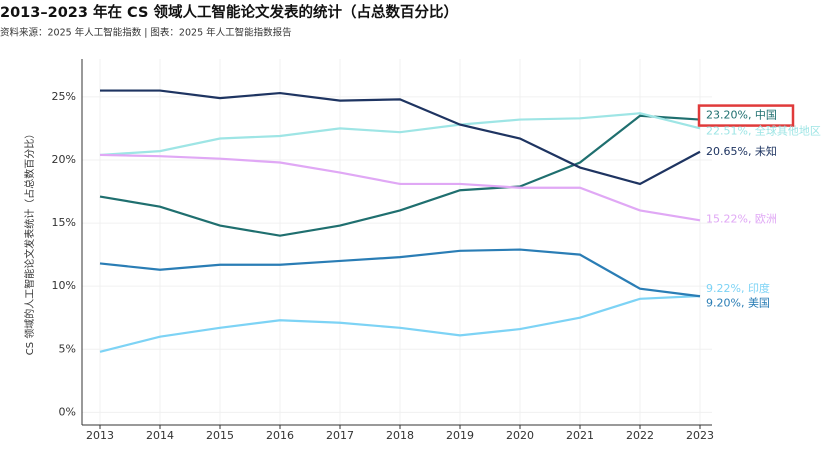 Image resolution: width=831 pixels, height=451 pixels. Describe the element at coordinates (580, 435) in the screenshot. I see `x-tick-label: 2021` at that location.